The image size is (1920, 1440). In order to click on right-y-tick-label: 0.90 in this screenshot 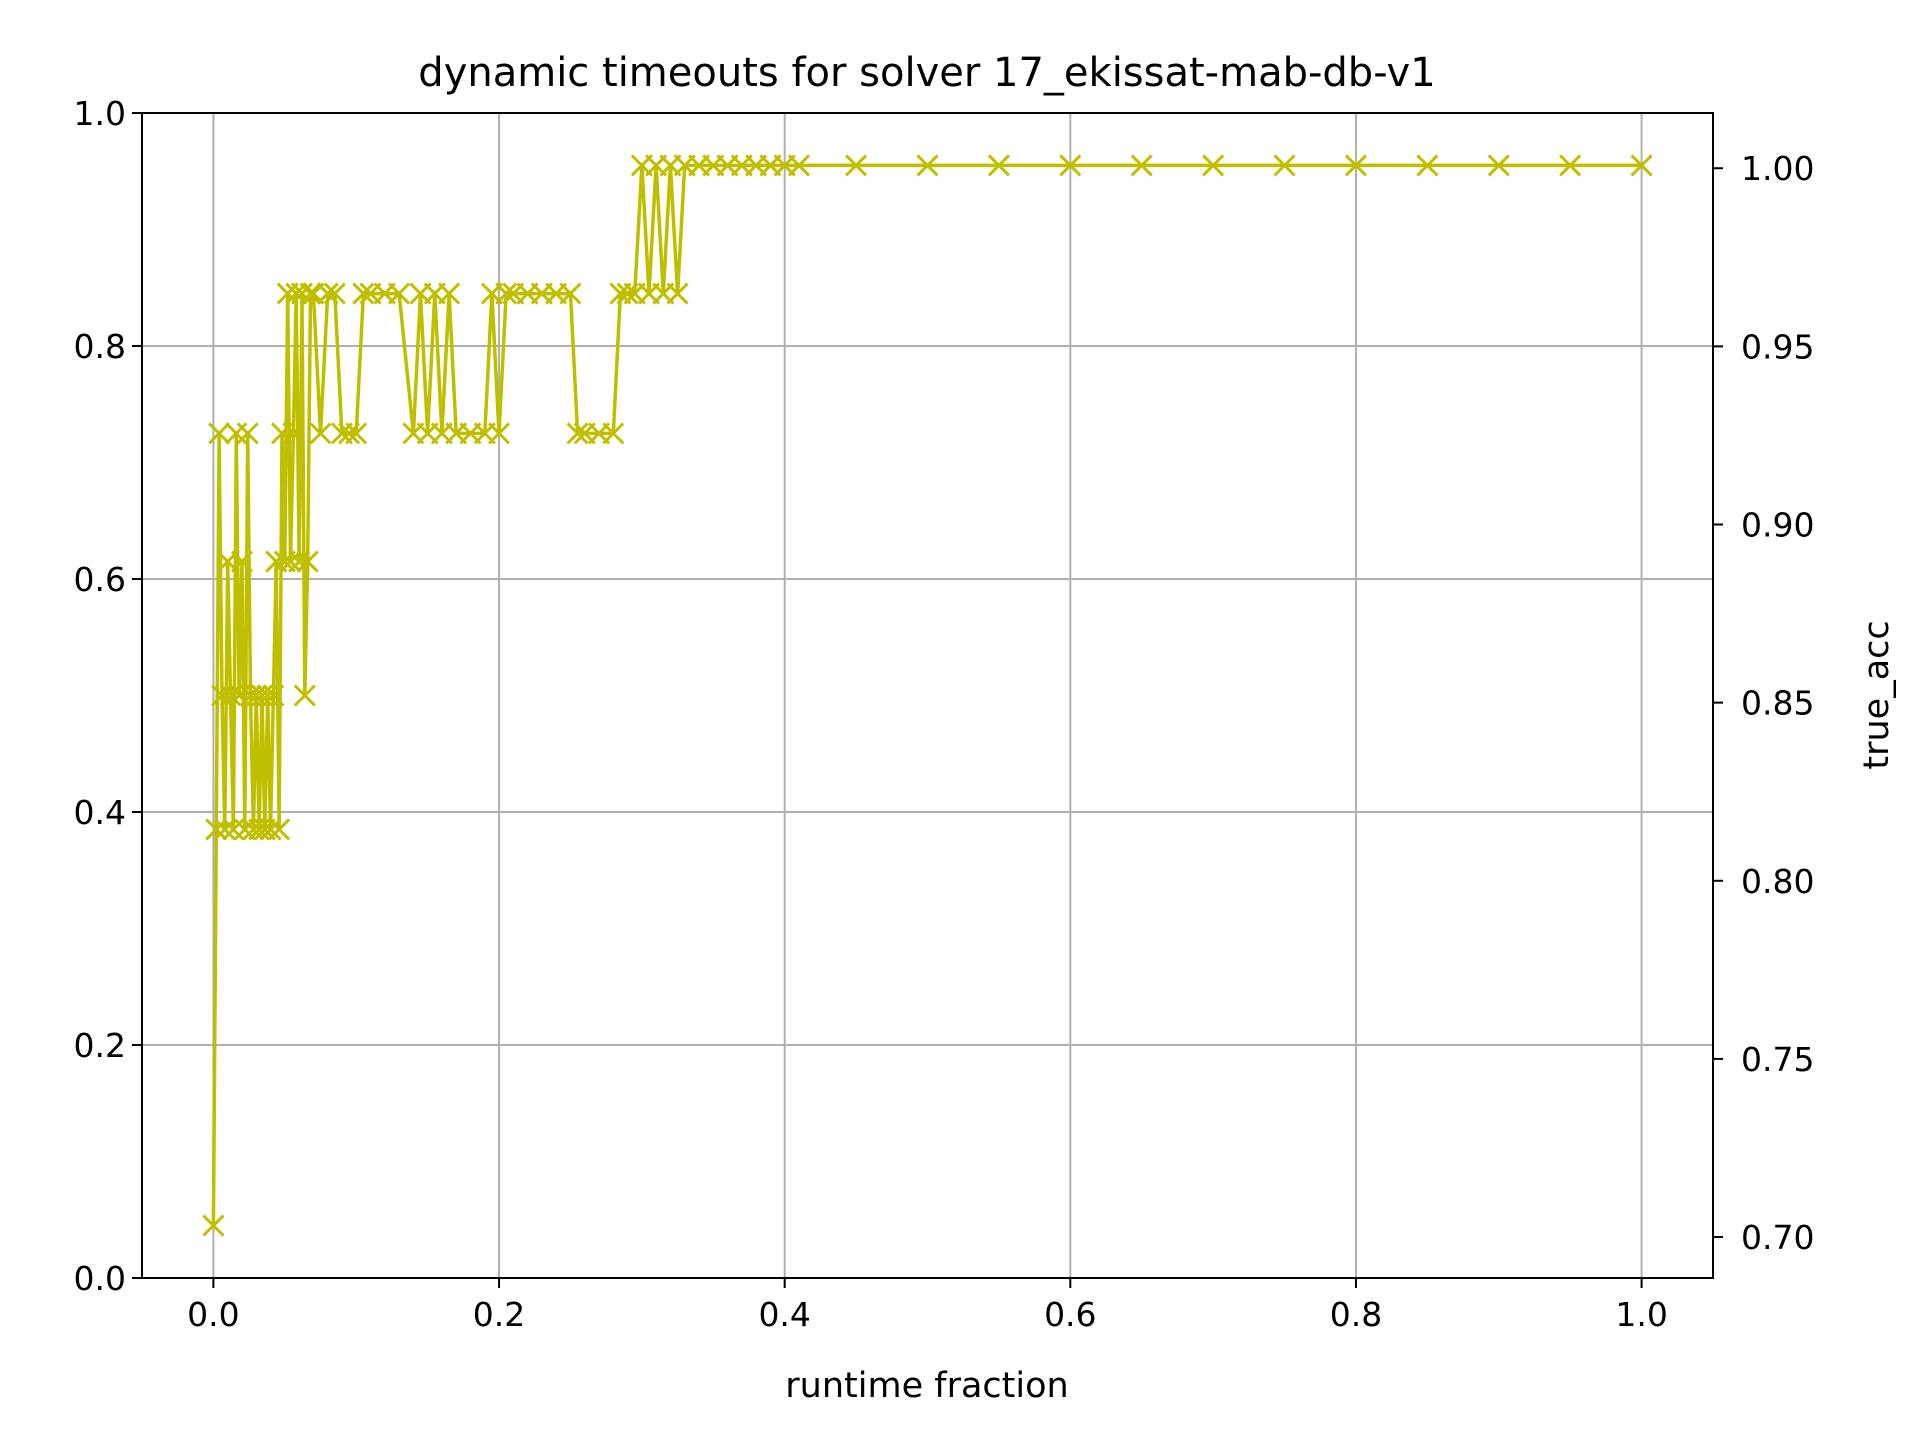, I will do `click(1777, 524)`.